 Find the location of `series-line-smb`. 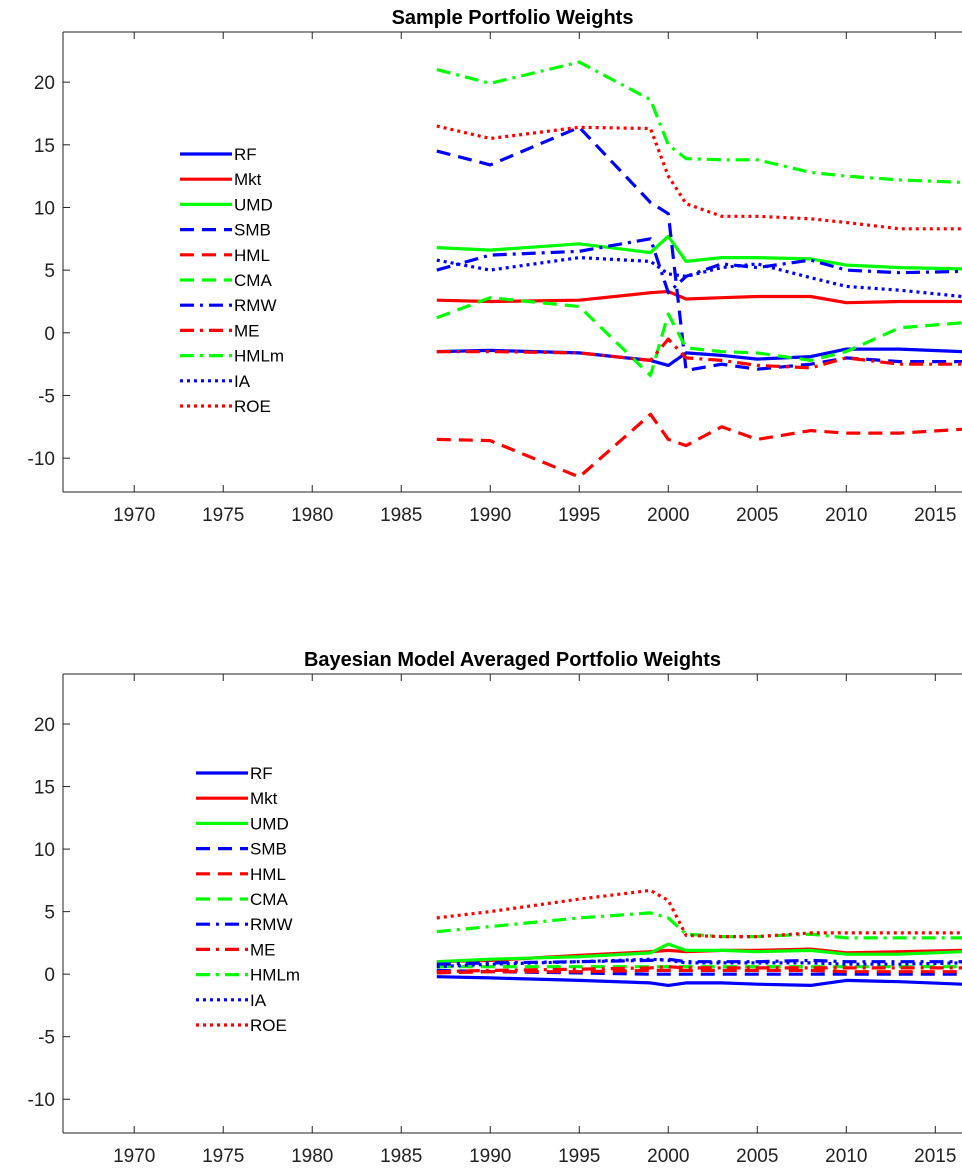

series-line-smb is located at coordinates (699, 972).